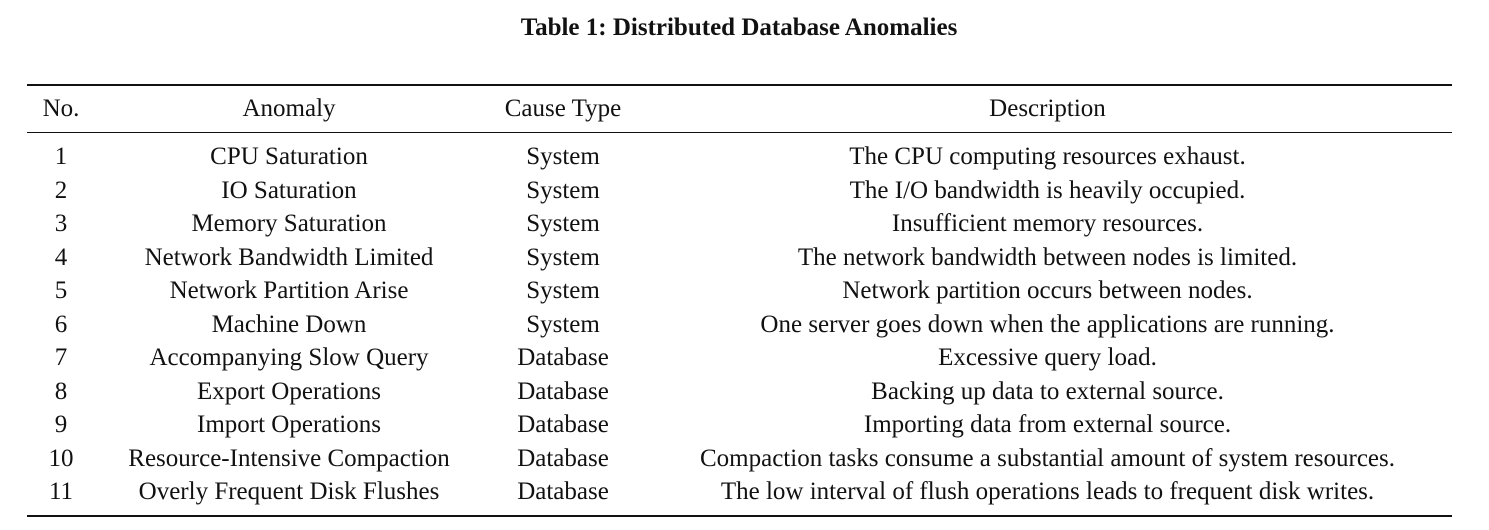 The width and height of the screenshot is (1489, 530). What do you see at coordinates (289, 425) in the screenshot?
I see `cell-anomaly: Import Operations` at bounding box center [289, 425].